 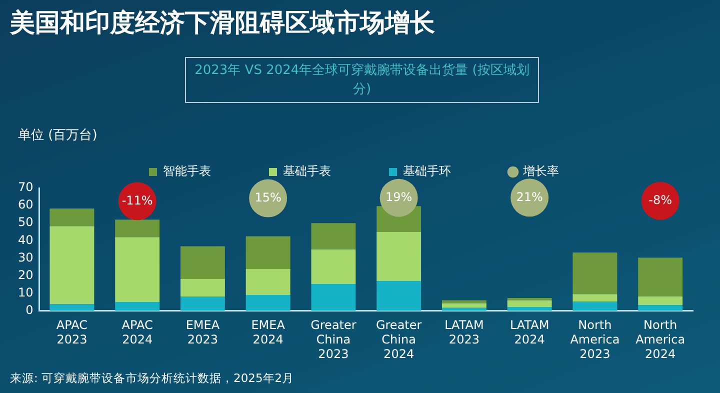 I want to click on x-tick-label: Greater China 2023, so click(x=333, y=339).